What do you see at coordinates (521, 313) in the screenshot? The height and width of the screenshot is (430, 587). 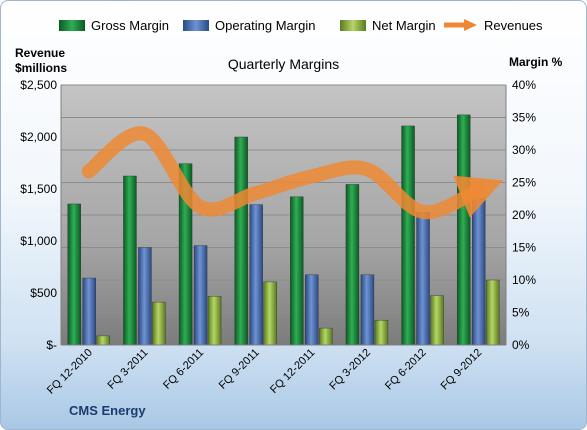 I see `right-tick-label: 5%` at bounding box center [521, 313].